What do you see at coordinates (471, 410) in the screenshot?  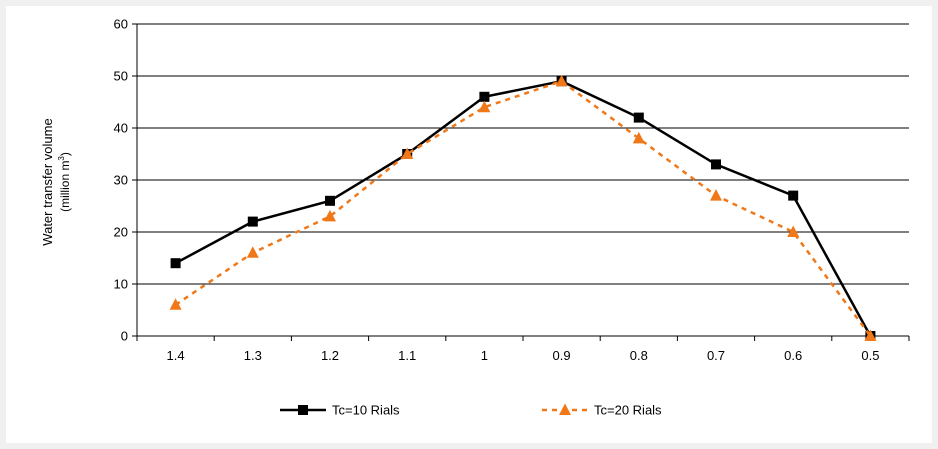 I see `legend: Tc=10 Rials Tc=20 Rials` at bounding box center [471, 410].